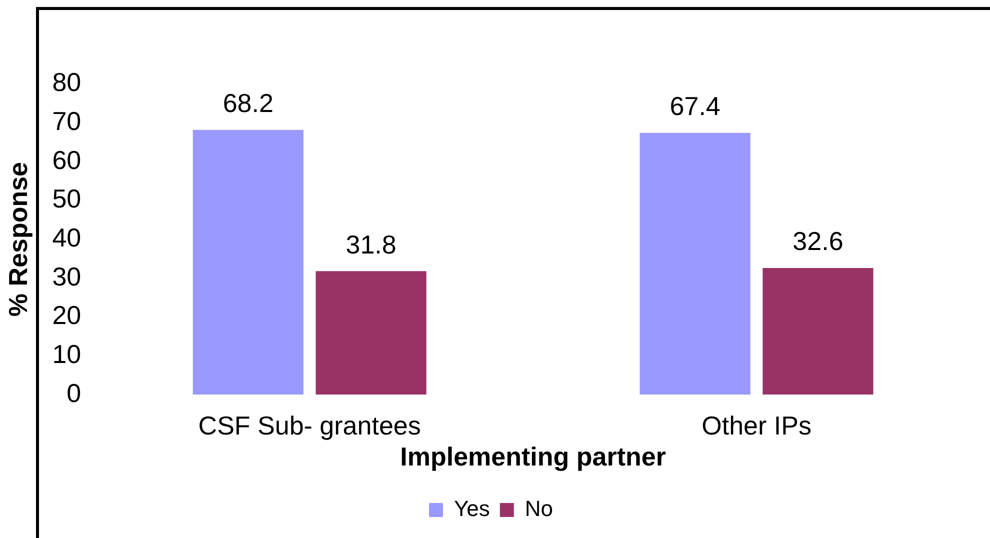 This screenshot has height=538, width=990. What do you see at coordinates (695, 106) in the screenshot?
I see `data-label: 67.4` at bounding box center [695, 106].